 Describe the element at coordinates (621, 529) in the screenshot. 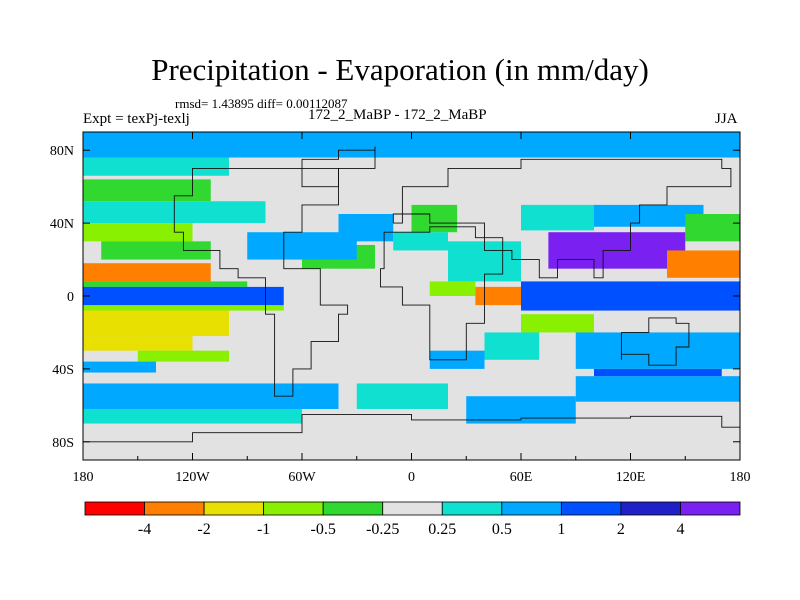

I see `colorbar-label: 2` at that location.